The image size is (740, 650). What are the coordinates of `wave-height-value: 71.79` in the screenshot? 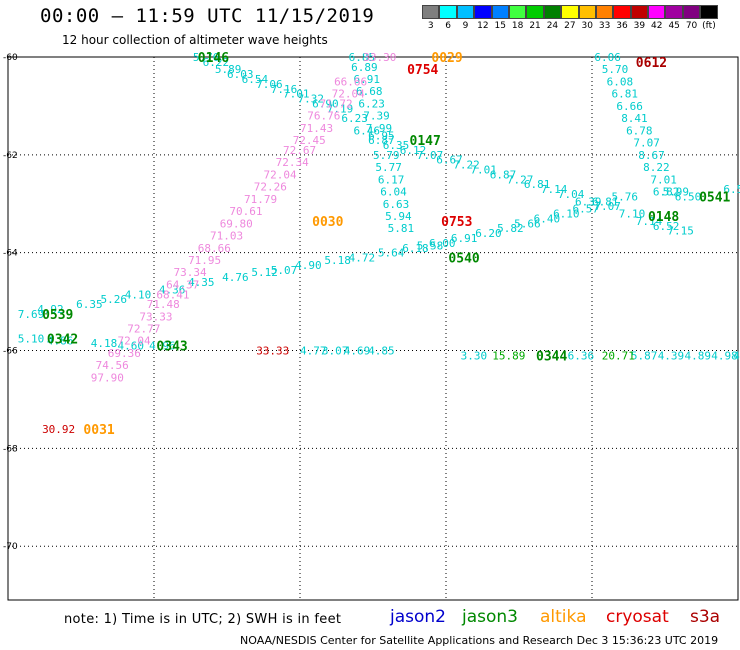 It's located at (260, 199).